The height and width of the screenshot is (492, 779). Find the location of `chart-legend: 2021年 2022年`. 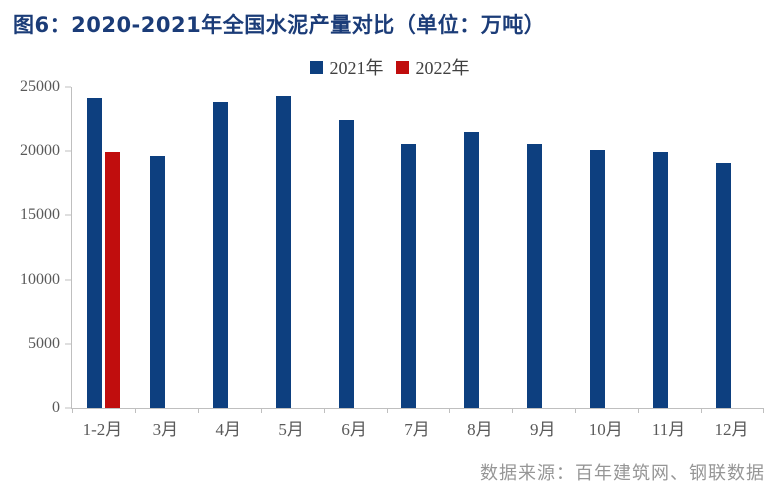

chart-legend: 2021年 2022年 is located at coordinates (389, 67).